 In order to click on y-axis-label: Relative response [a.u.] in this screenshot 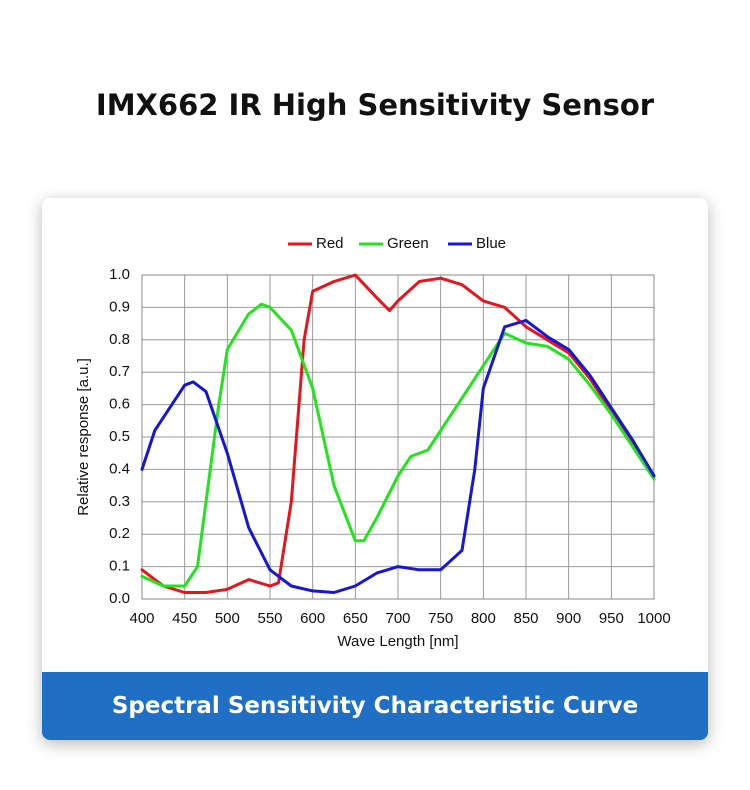, I will do `click(83, 437)`.